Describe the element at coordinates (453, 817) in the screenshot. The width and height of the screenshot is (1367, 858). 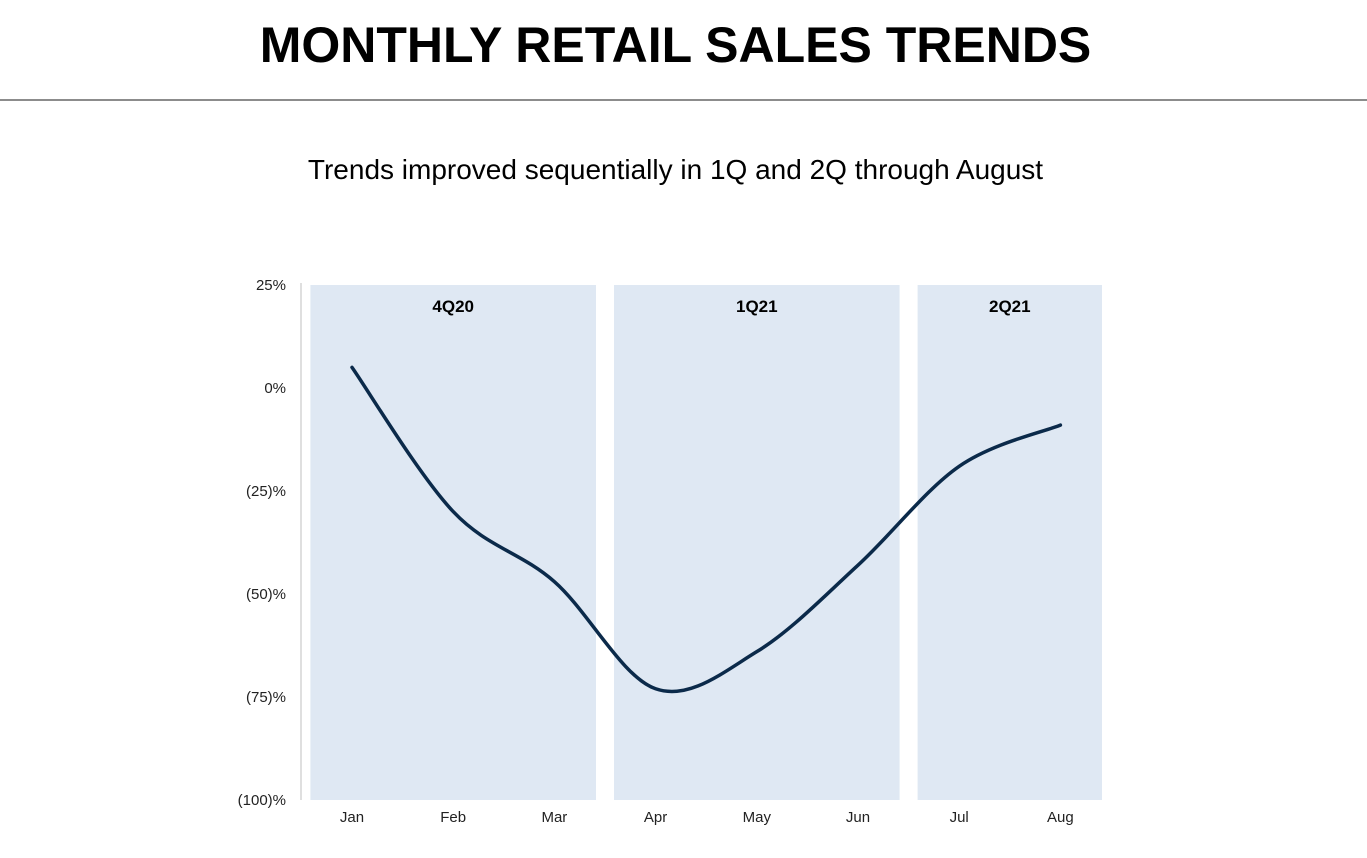
I see `x-tick-label: Feb` at that location.